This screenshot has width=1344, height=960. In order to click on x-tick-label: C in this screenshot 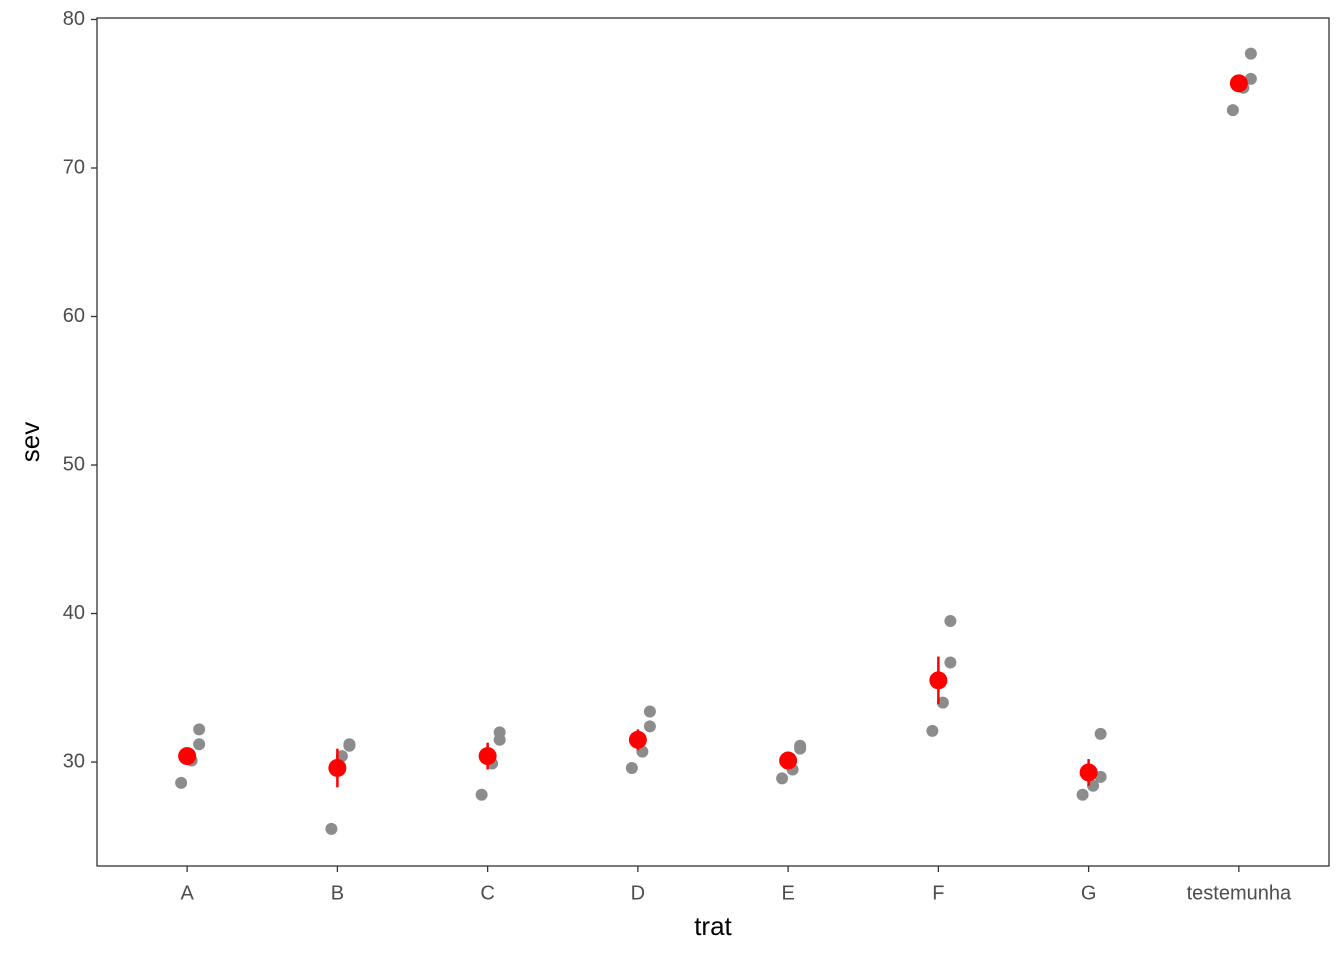, I will do `click(487, 893)`.